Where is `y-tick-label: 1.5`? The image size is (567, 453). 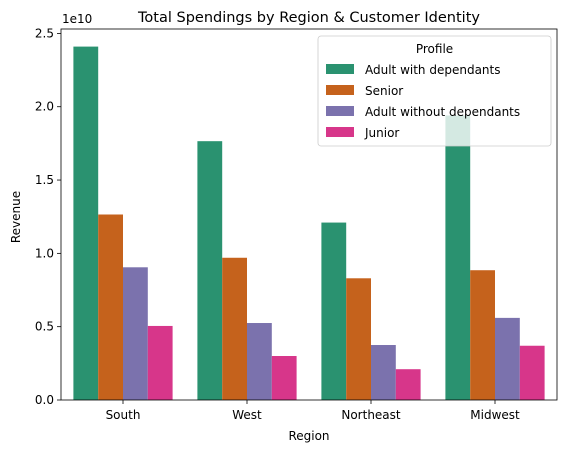
y-tick-label: 1.5 is located at coordinates (44, 180).